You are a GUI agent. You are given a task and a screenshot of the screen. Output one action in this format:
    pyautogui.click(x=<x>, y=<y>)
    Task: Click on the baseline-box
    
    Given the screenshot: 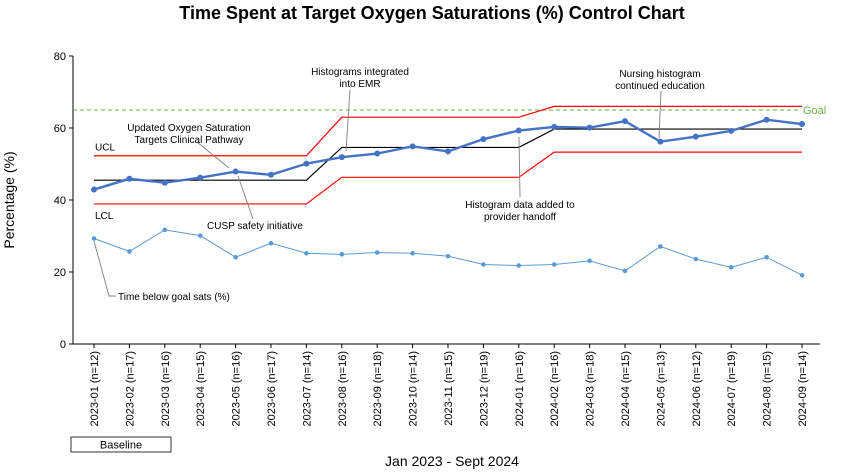 What is the action you would take?
    pyautogui.click(x=121, y=444)
    